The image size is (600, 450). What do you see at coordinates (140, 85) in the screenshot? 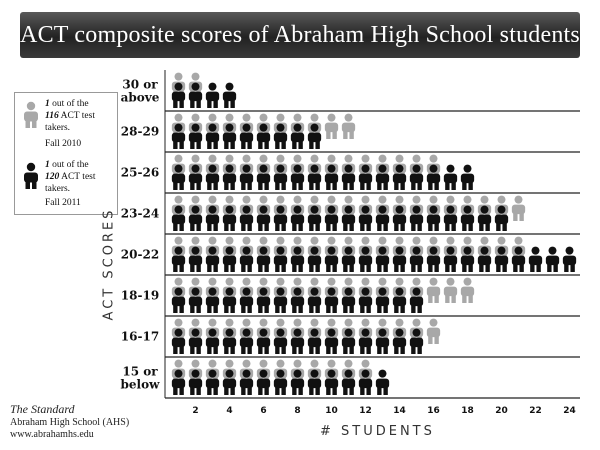
I see `category-label-line: 30 or` at bounding box center [140, 85].